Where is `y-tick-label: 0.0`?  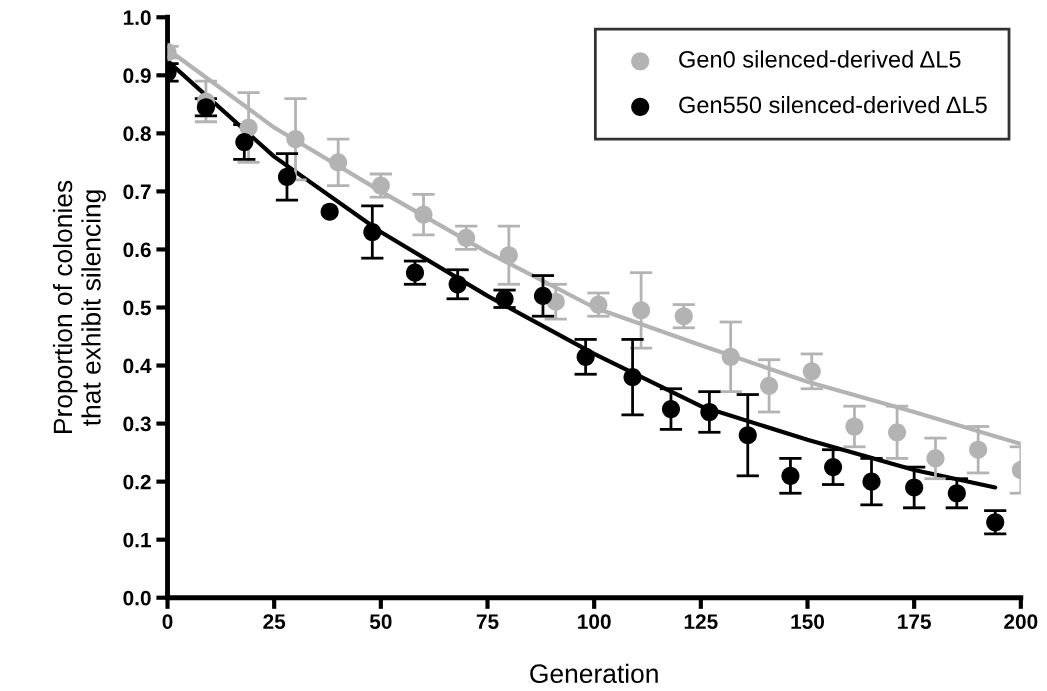
y-tick-label: 0.0 is located at coordinates (137, 598).